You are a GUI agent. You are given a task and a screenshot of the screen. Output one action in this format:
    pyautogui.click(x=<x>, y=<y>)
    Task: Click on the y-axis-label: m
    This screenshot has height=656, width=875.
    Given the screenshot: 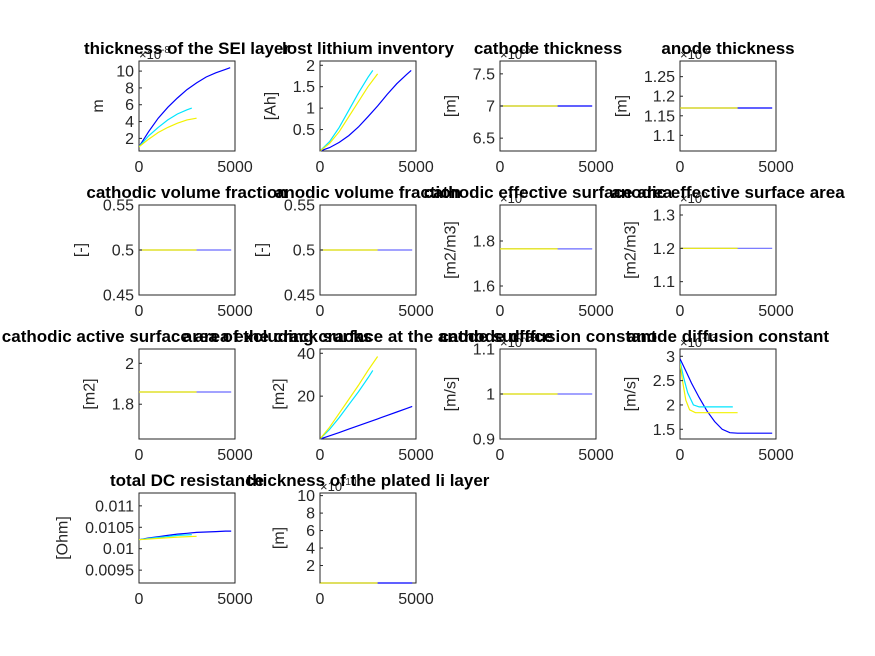 What is the action you would take?
    pyautogui.click(x=98, y=105)
    